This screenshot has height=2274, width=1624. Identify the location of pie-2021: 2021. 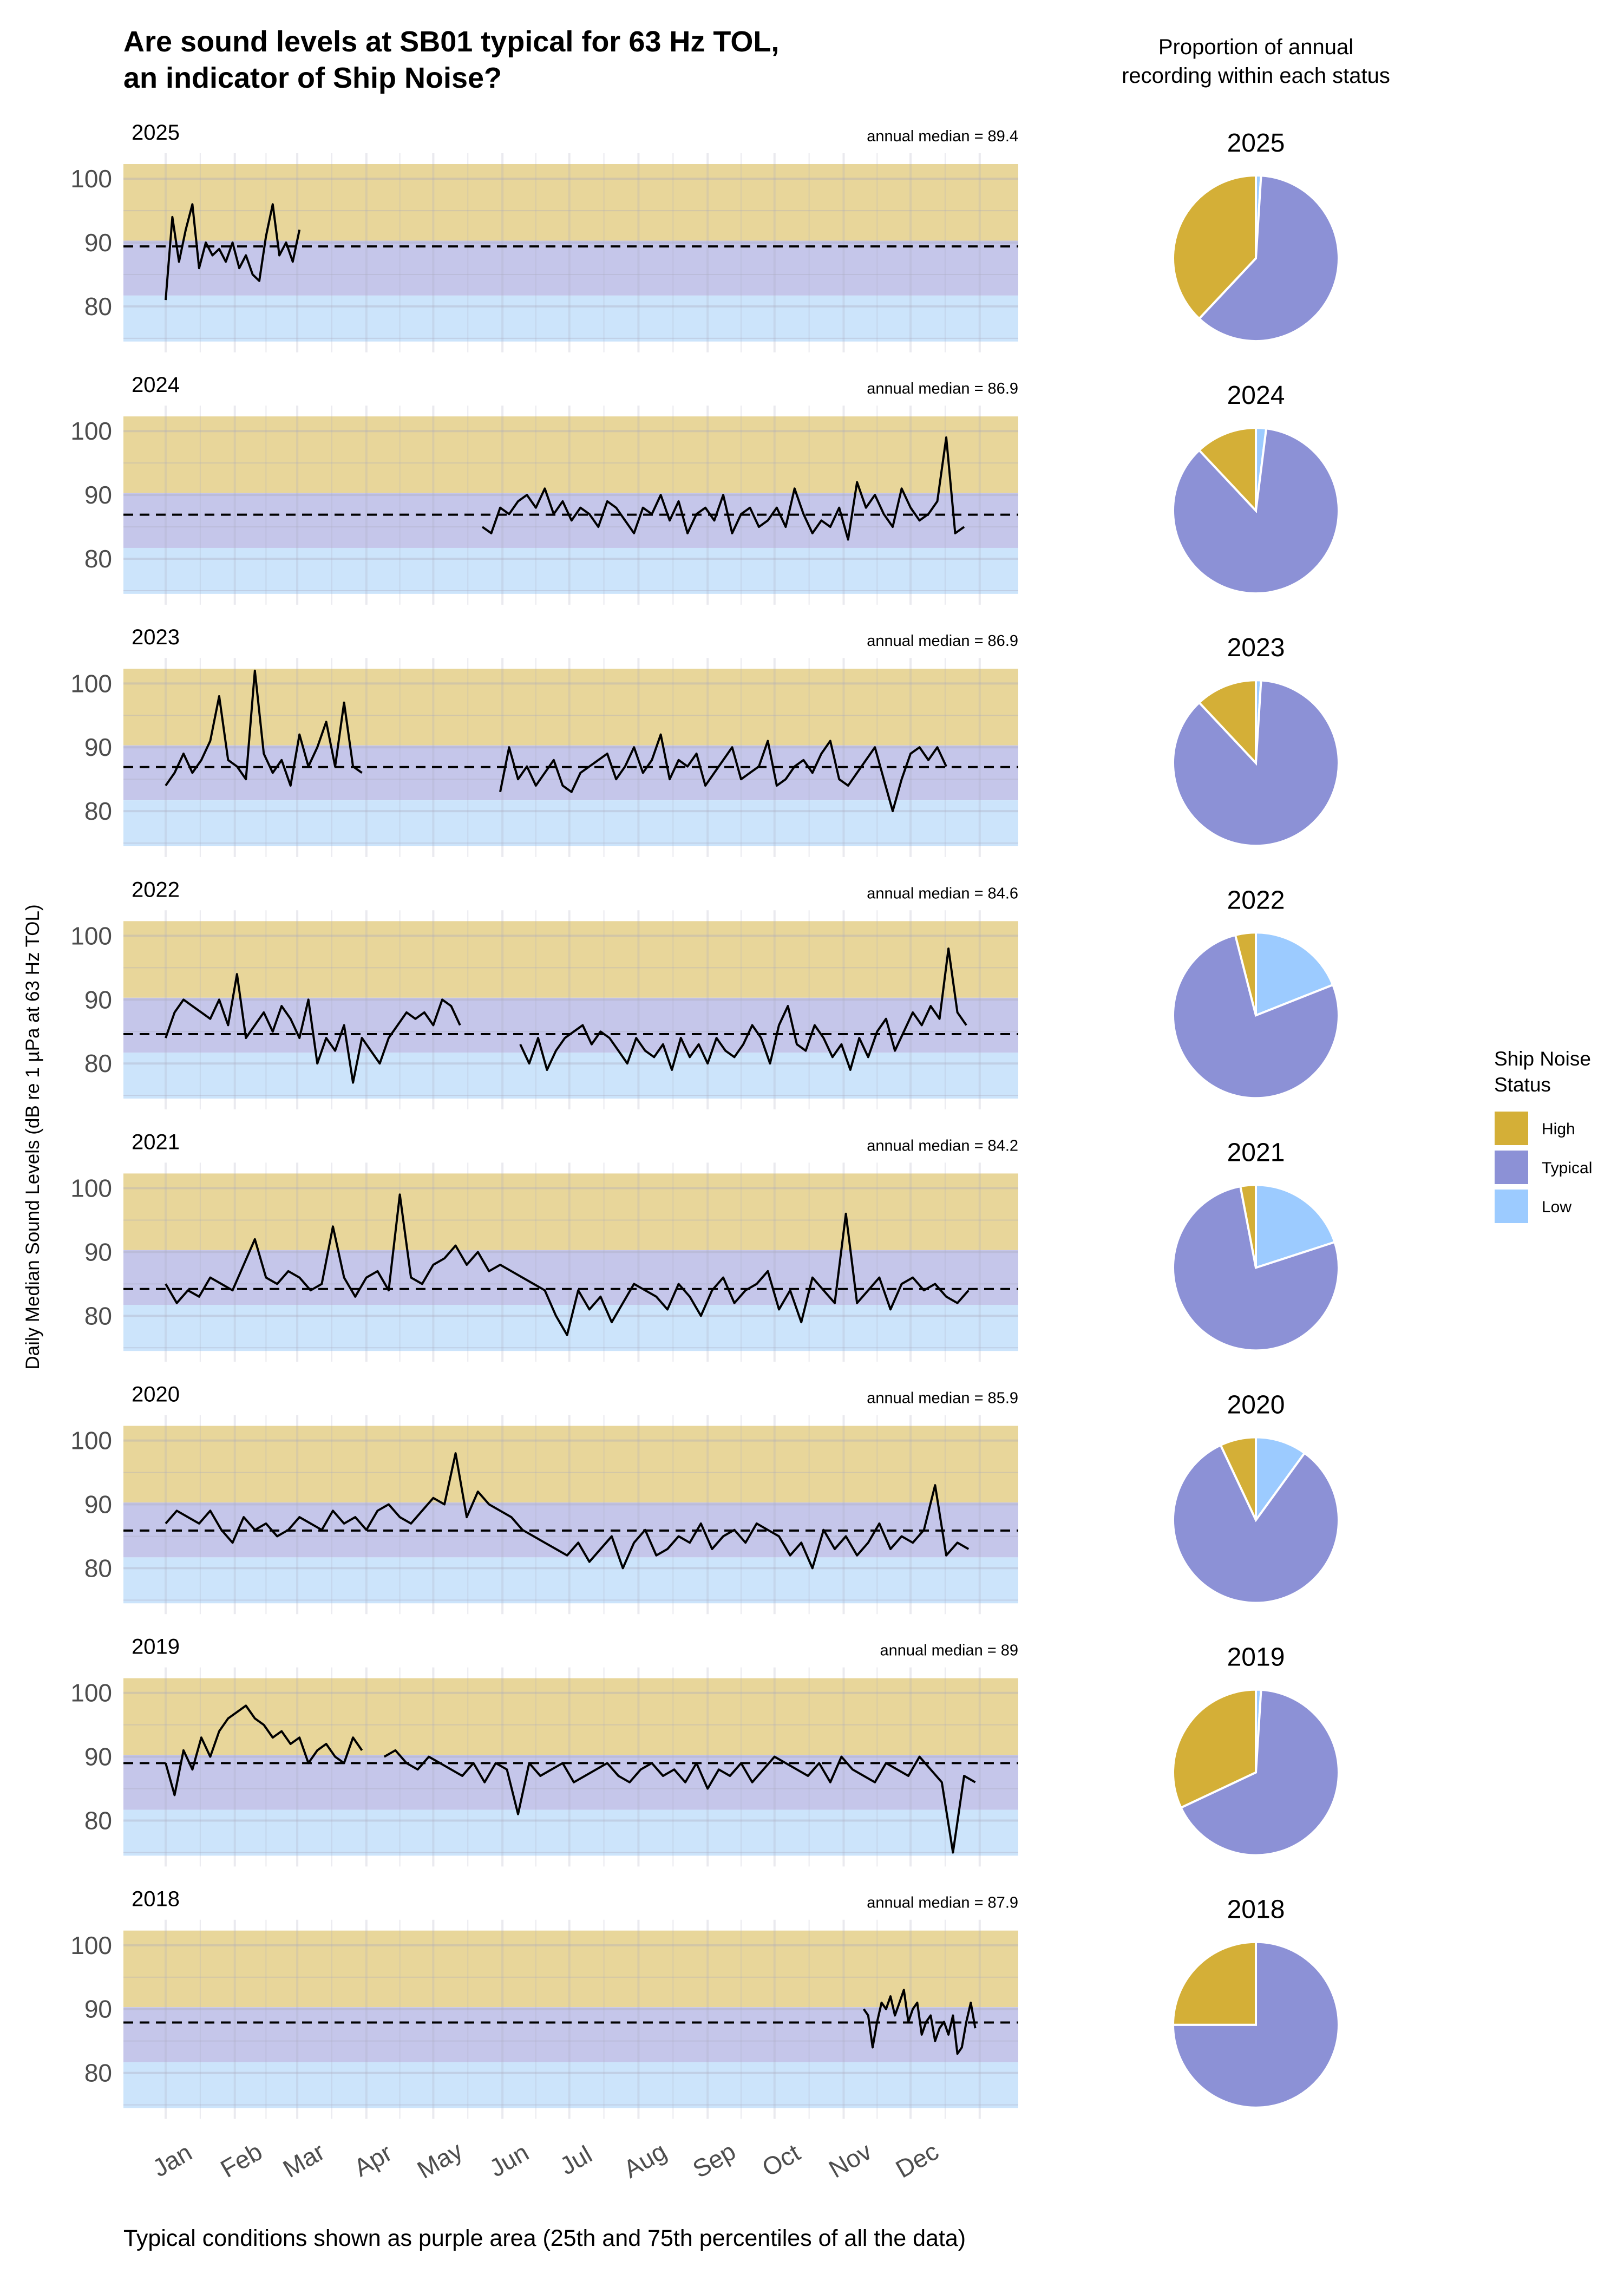
(1256, 1245).